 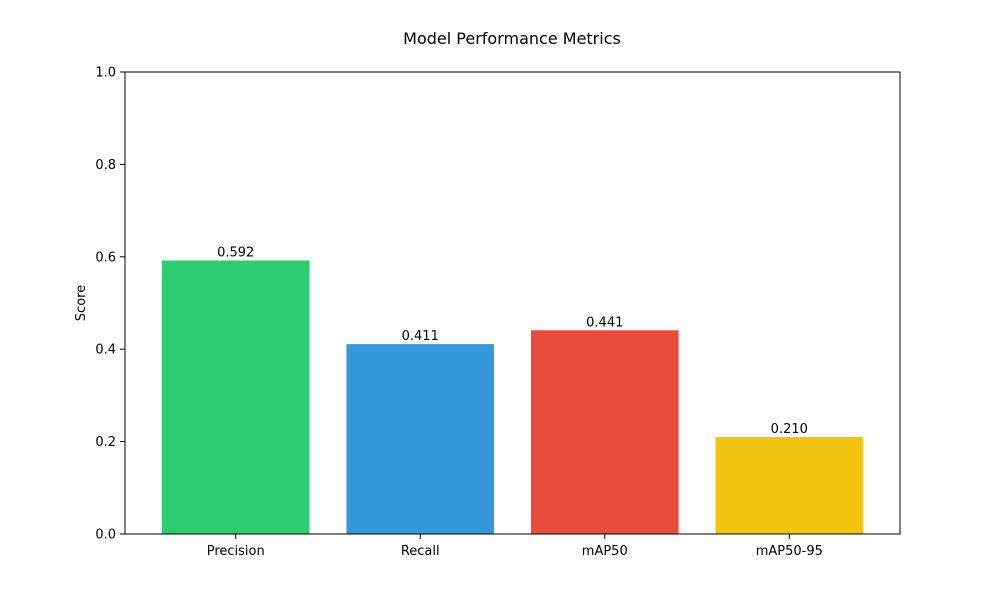 I want to click on y-tick-label: 0.0, so click(x=105, y=535).